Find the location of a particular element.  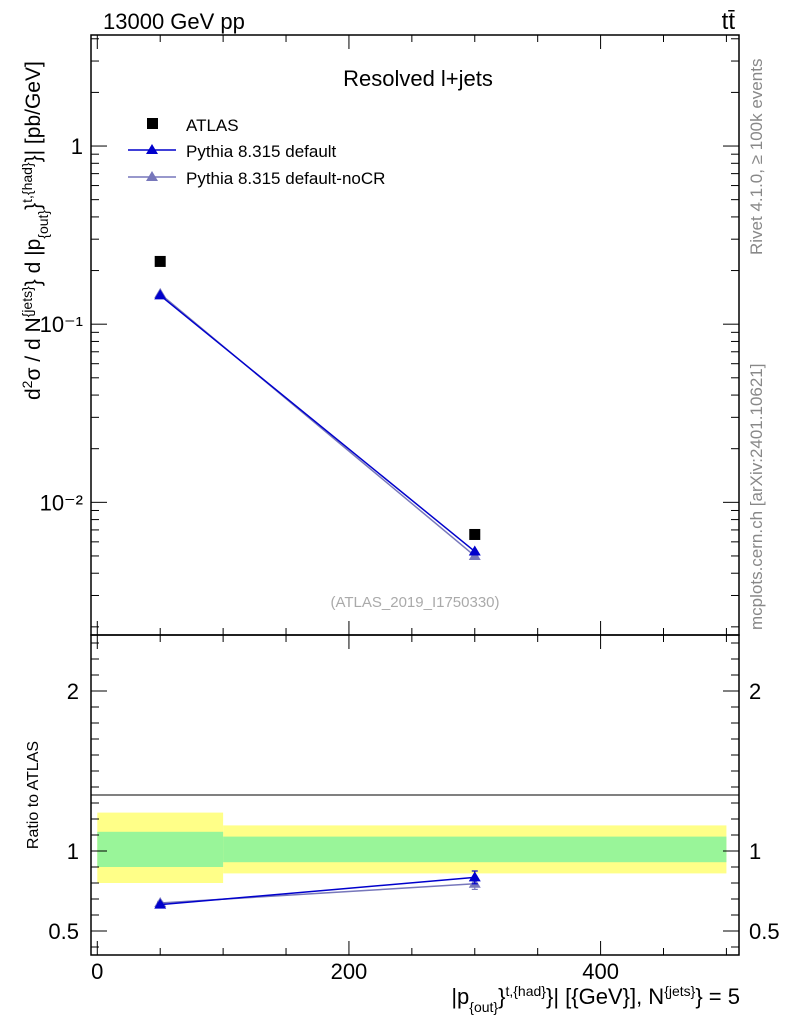

ratio-ytick-label-right: 1 is located at coordinates (755, 851).